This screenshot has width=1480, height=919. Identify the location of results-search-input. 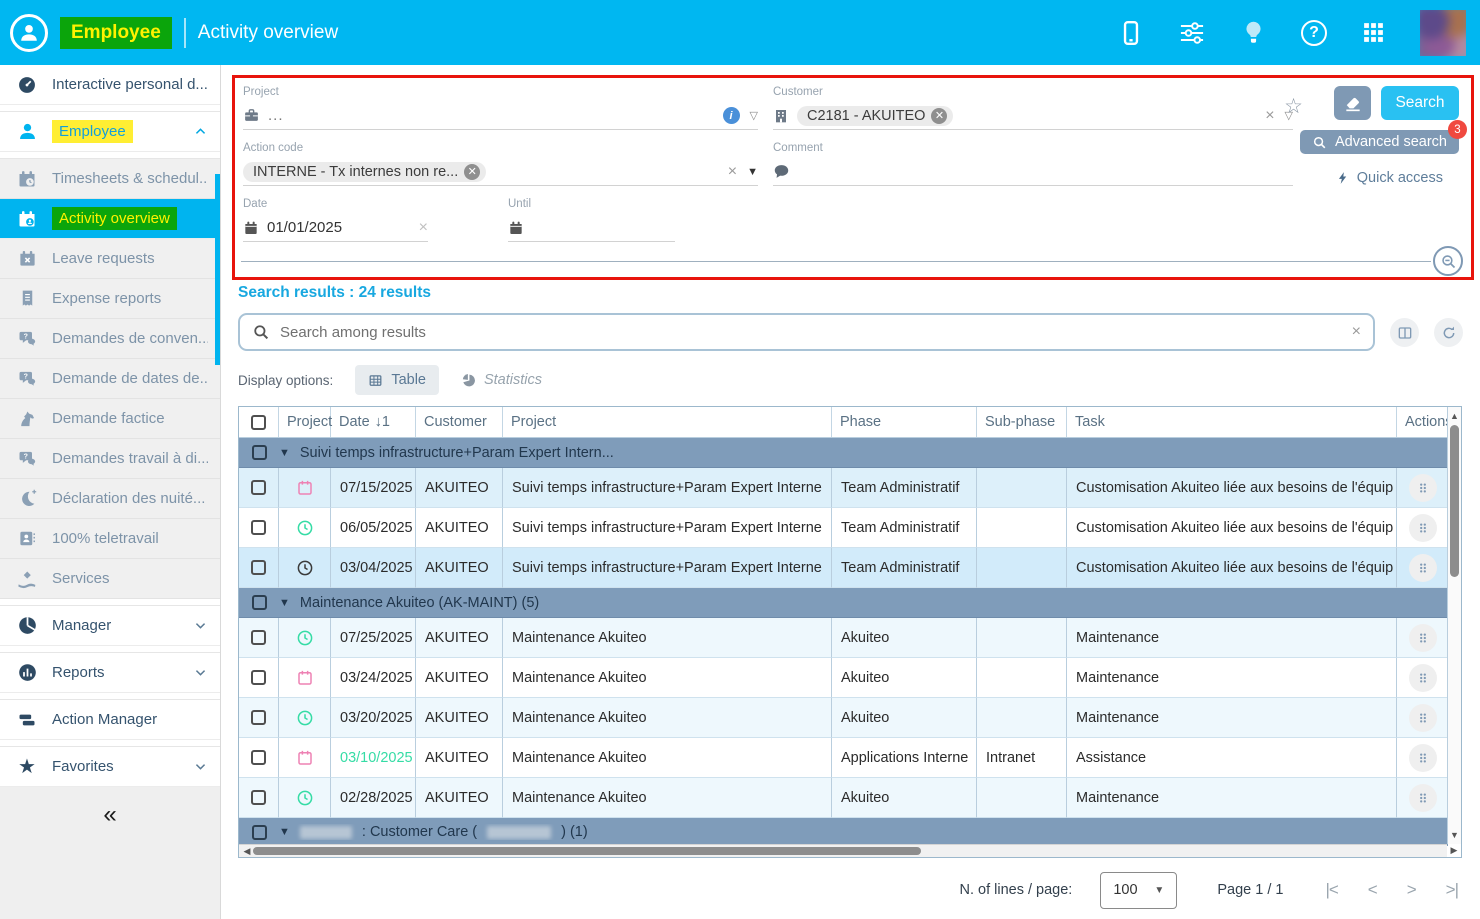
(811, 332).